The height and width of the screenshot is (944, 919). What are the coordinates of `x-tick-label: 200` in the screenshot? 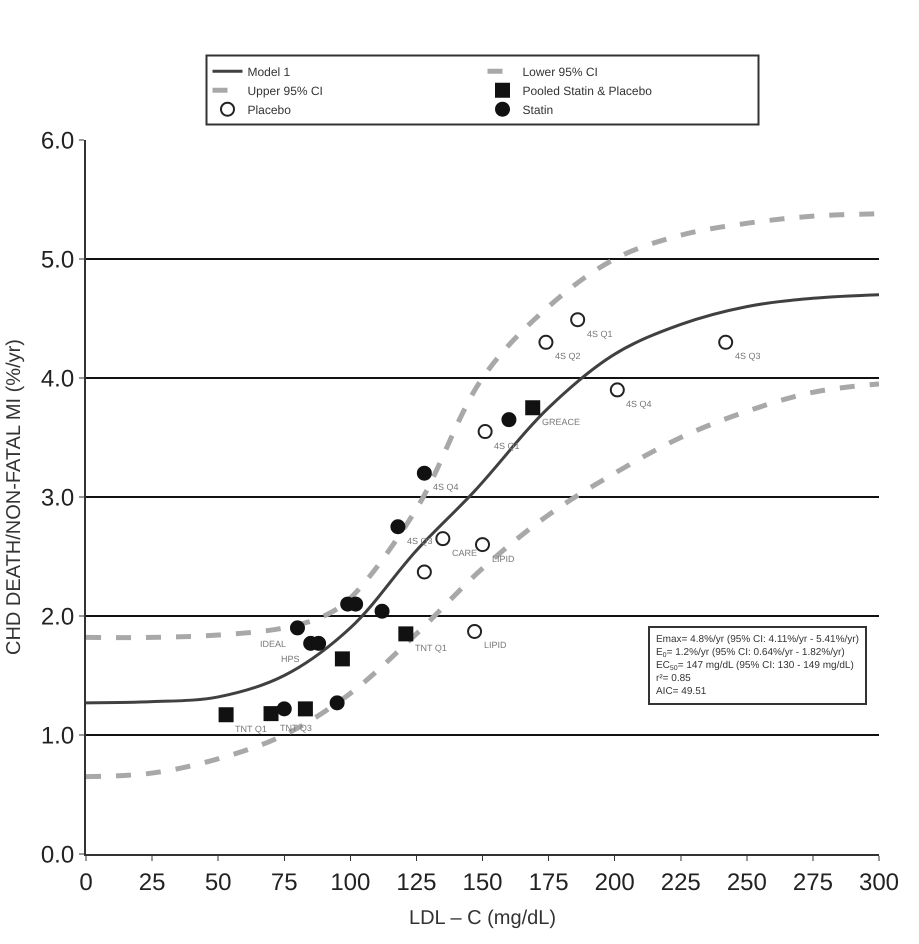 It's located at (614, 882).